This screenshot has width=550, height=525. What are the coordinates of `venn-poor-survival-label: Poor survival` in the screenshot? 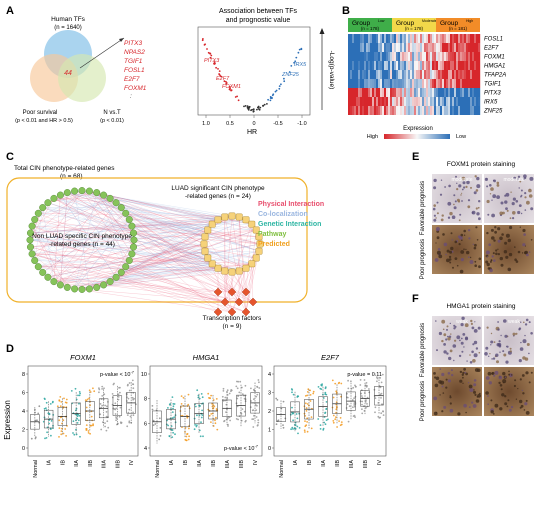 It's located at (40, 113).